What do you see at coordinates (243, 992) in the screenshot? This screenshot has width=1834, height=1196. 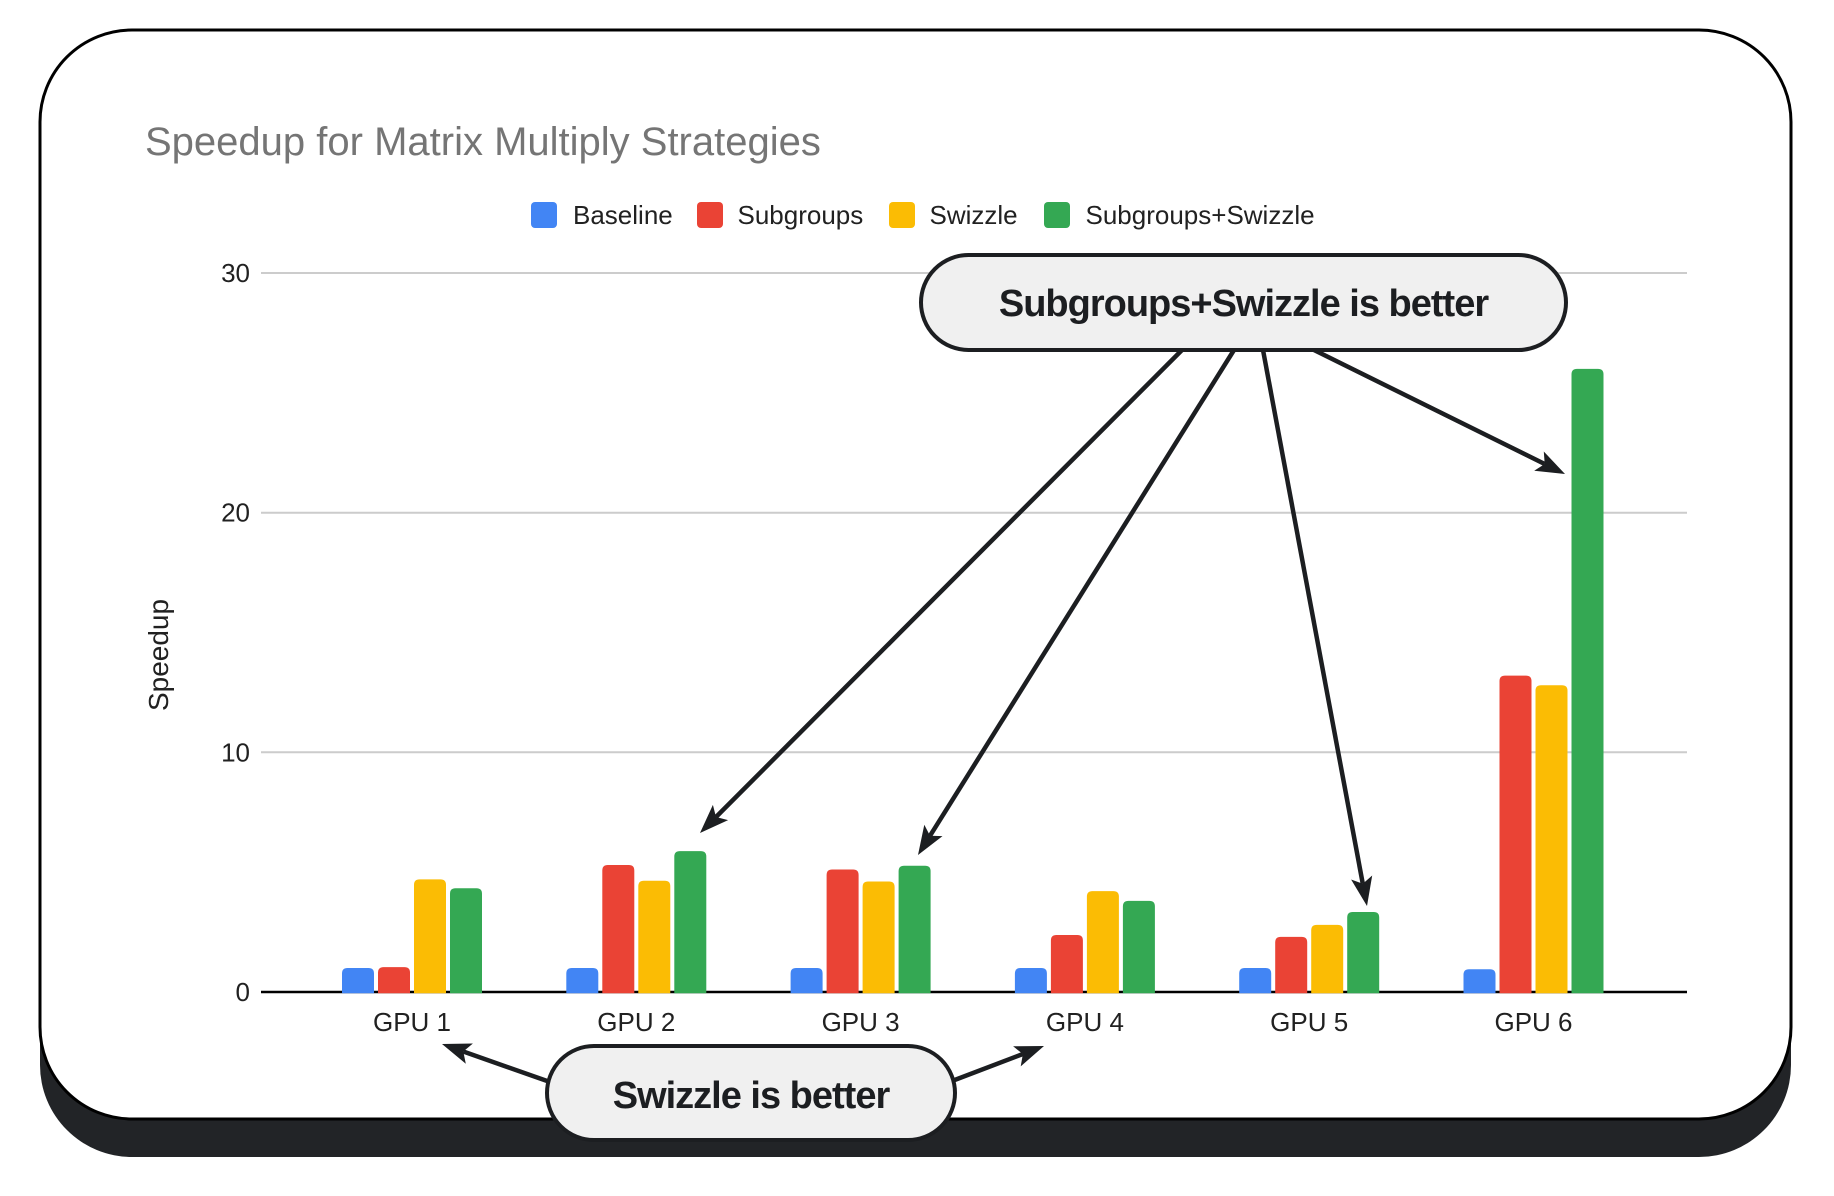 I see `svg-text: 0` at bounding box center [243, 992].